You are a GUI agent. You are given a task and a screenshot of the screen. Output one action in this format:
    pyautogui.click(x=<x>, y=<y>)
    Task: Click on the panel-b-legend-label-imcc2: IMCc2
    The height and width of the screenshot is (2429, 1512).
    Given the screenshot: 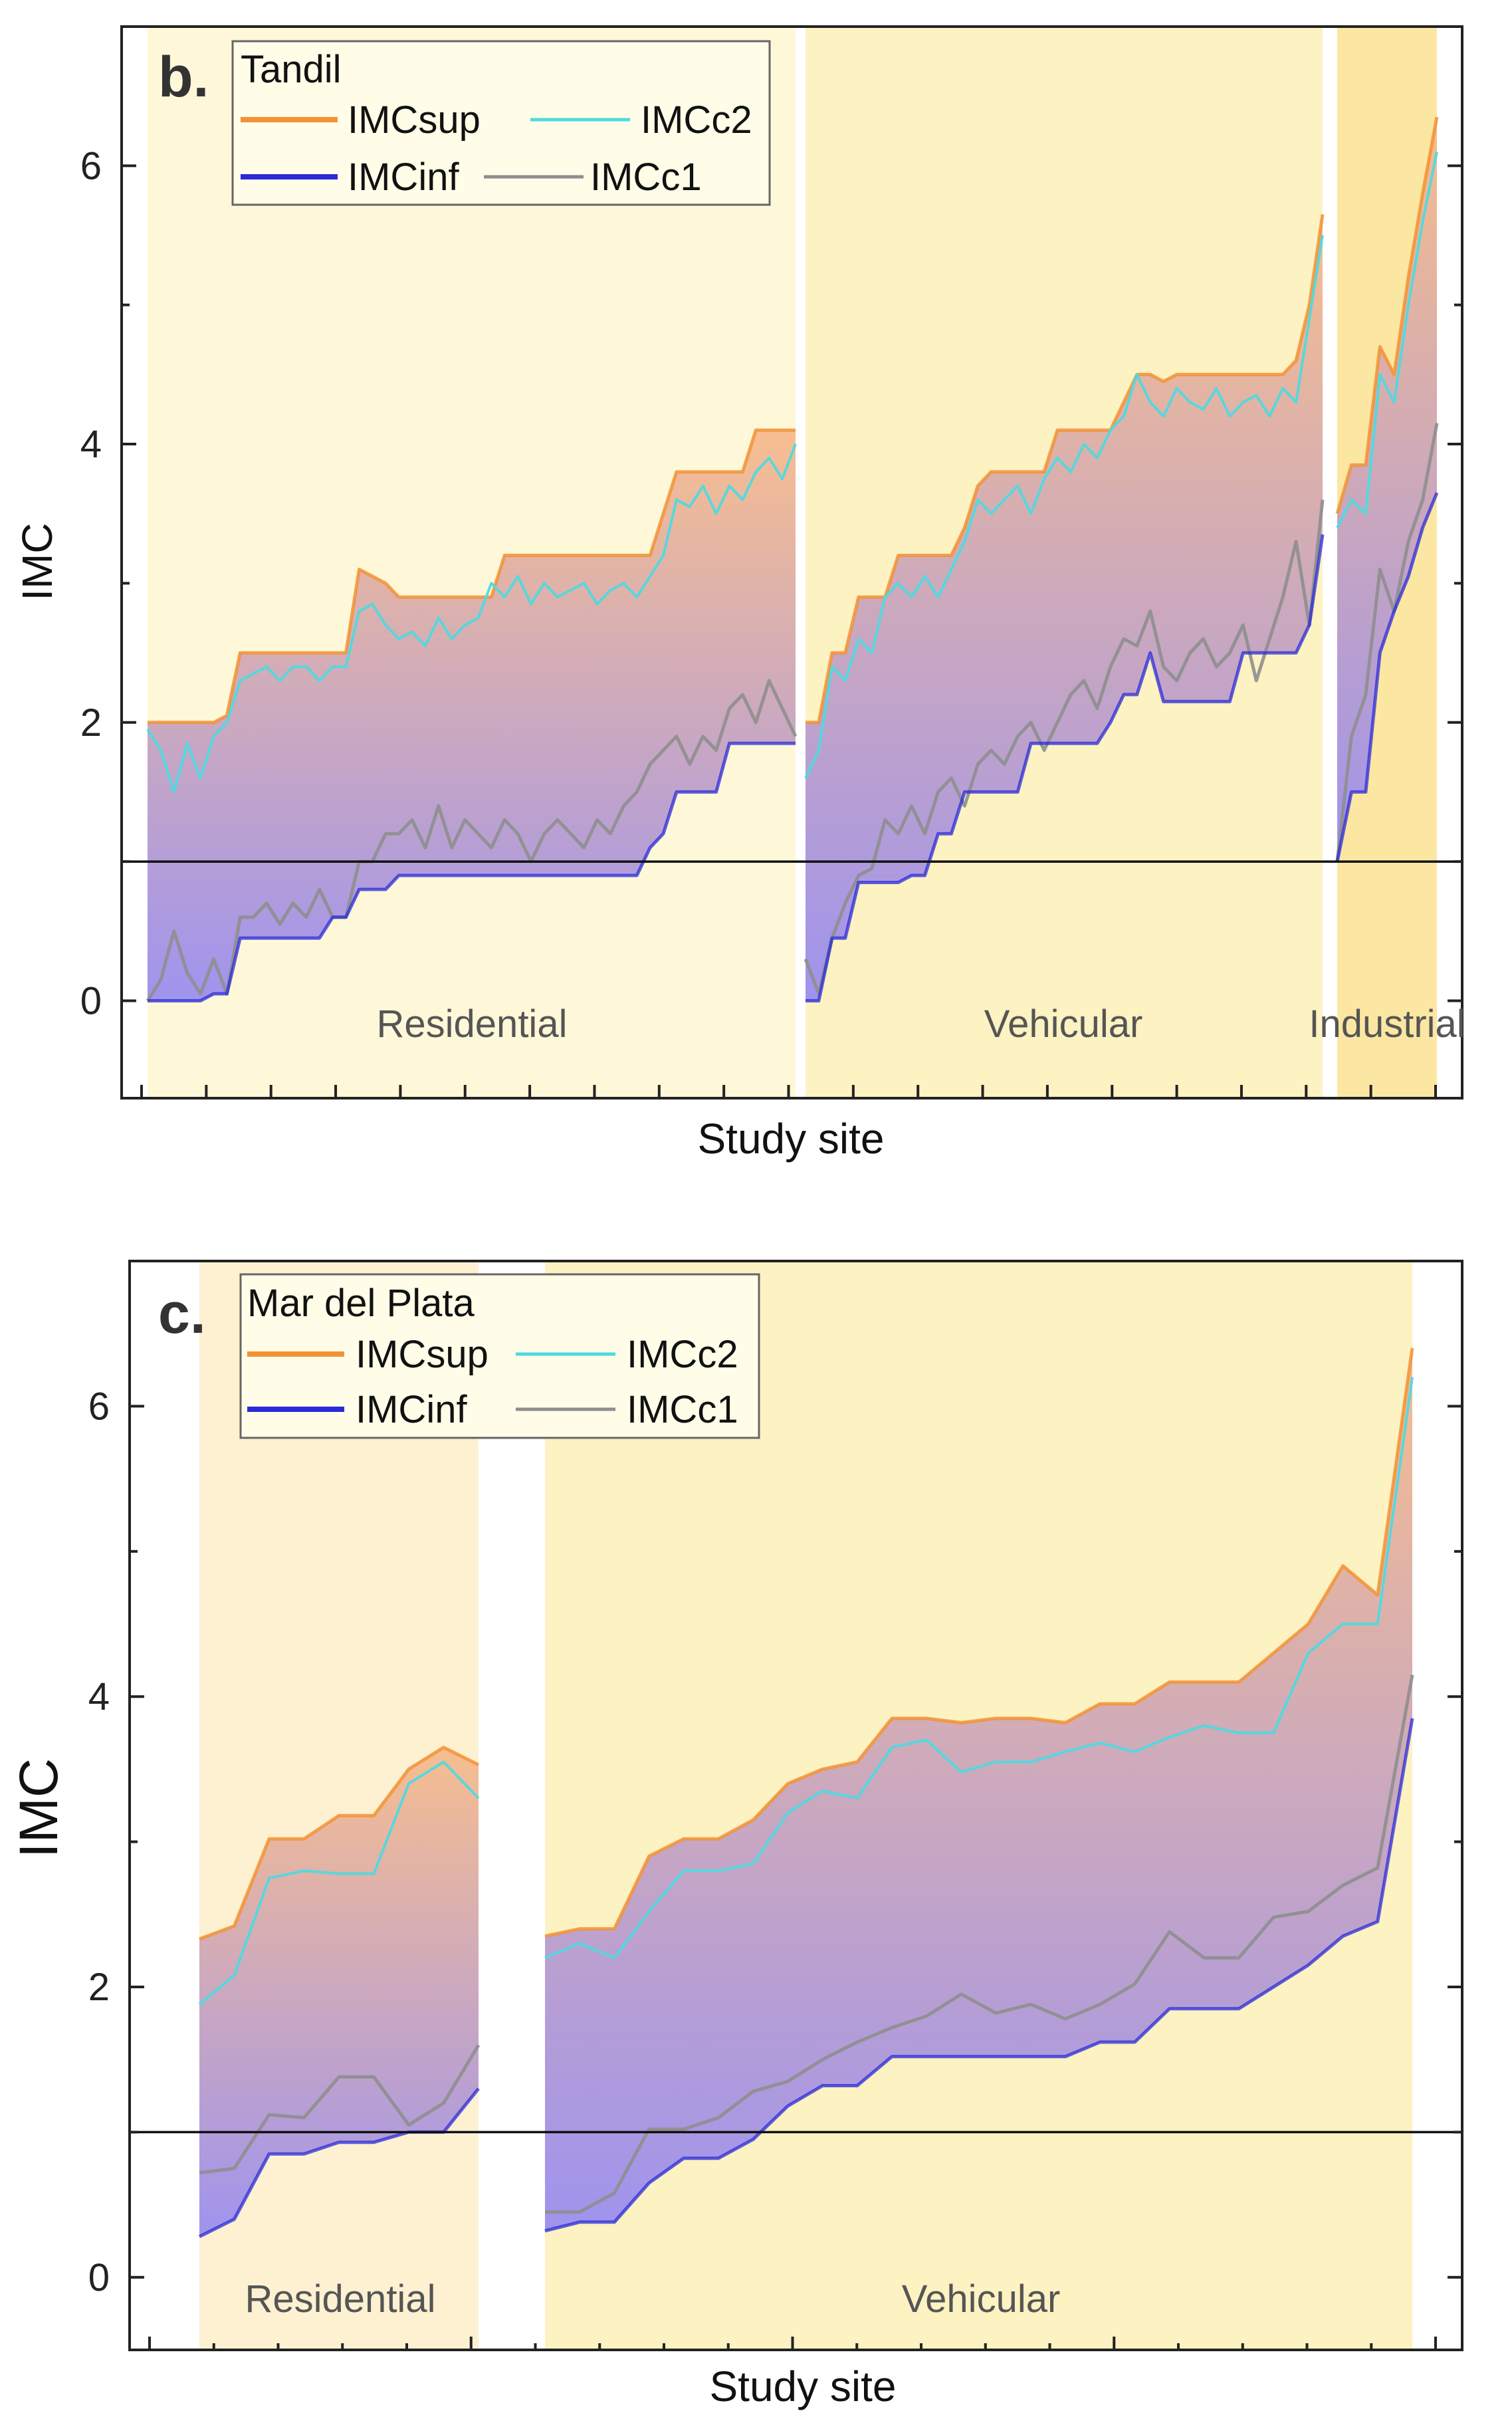 What is the action you would take?
    pyautogui.click(x=696, y=120)
    